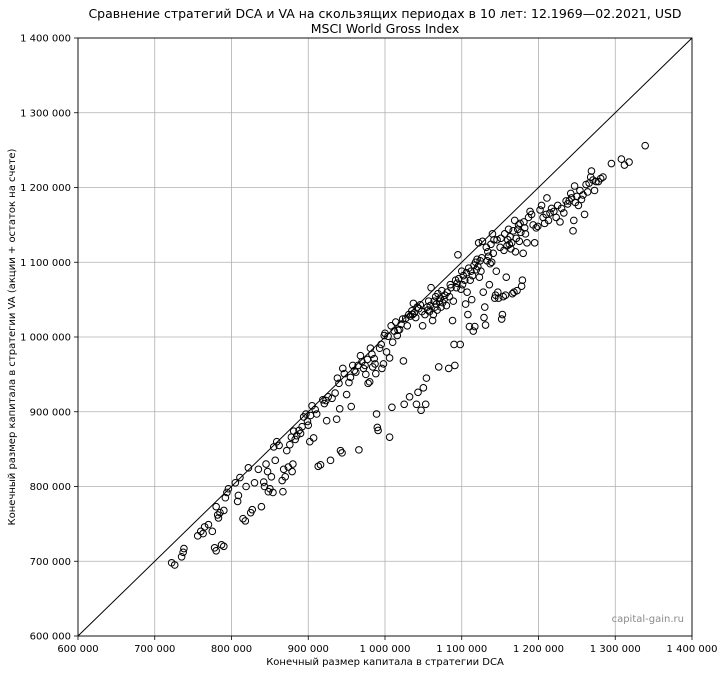  What do you see at coordinates (45, 263) in the screenshot?
I see `y-tick-label: 1 100 000` at bounding box center [45, 263].